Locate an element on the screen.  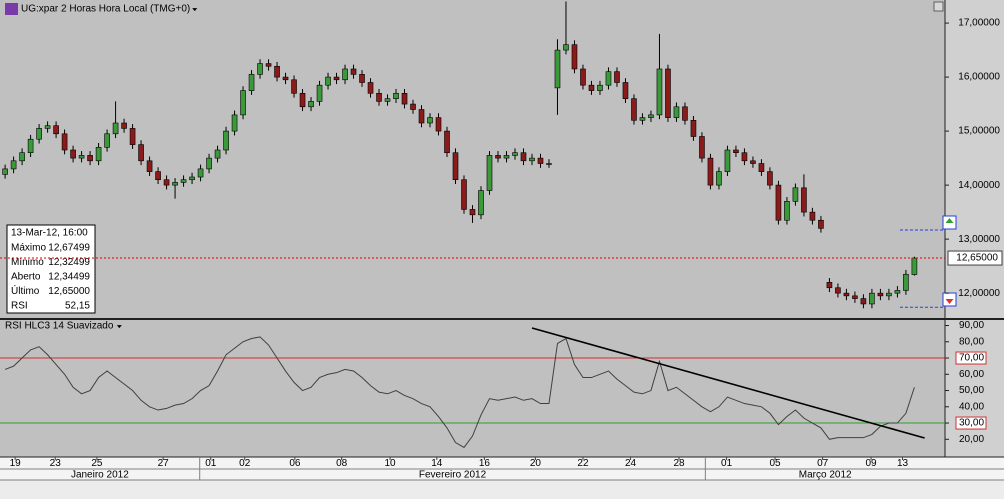
price-title: UG:xpar 2 Horas Hora Local (TMG+0) is located at coordinates (105, 9).